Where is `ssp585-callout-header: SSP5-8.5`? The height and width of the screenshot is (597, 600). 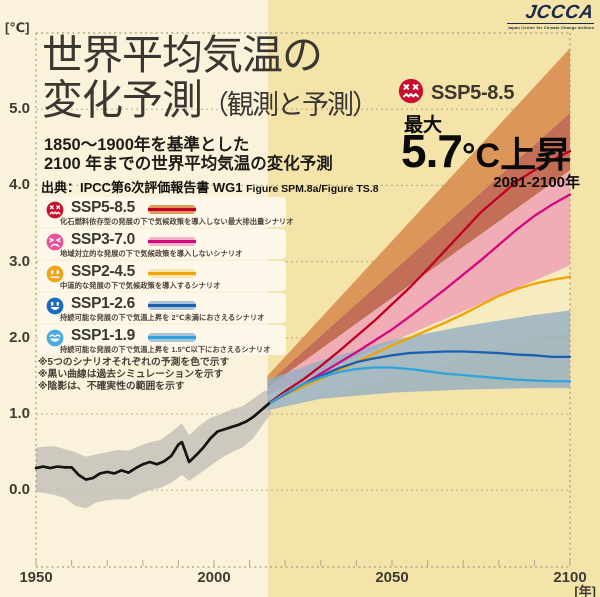 ssp585-callout-header: SSP5-8.5 is located at coordinates (456, 93).